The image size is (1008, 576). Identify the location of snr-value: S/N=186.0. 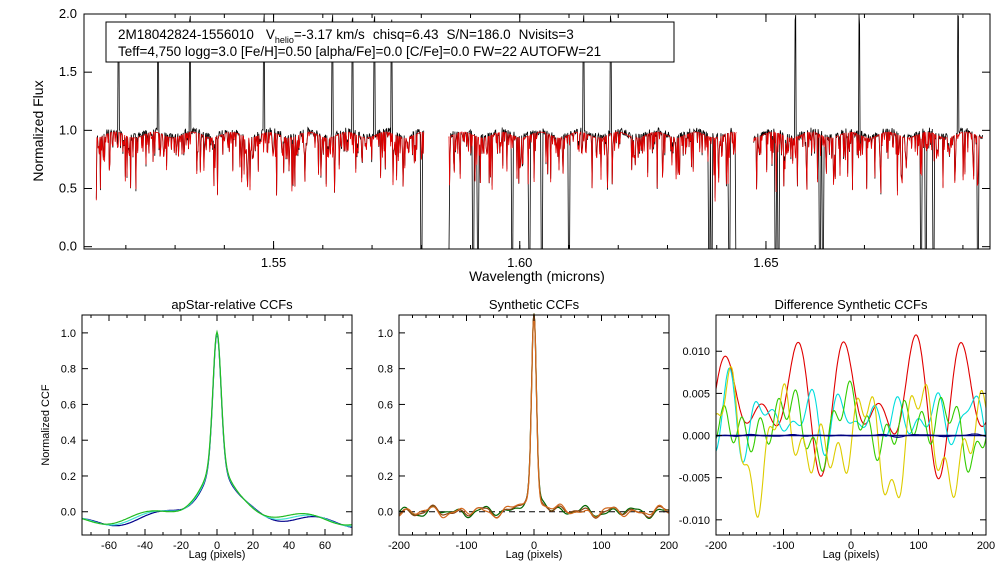
(479, 34).